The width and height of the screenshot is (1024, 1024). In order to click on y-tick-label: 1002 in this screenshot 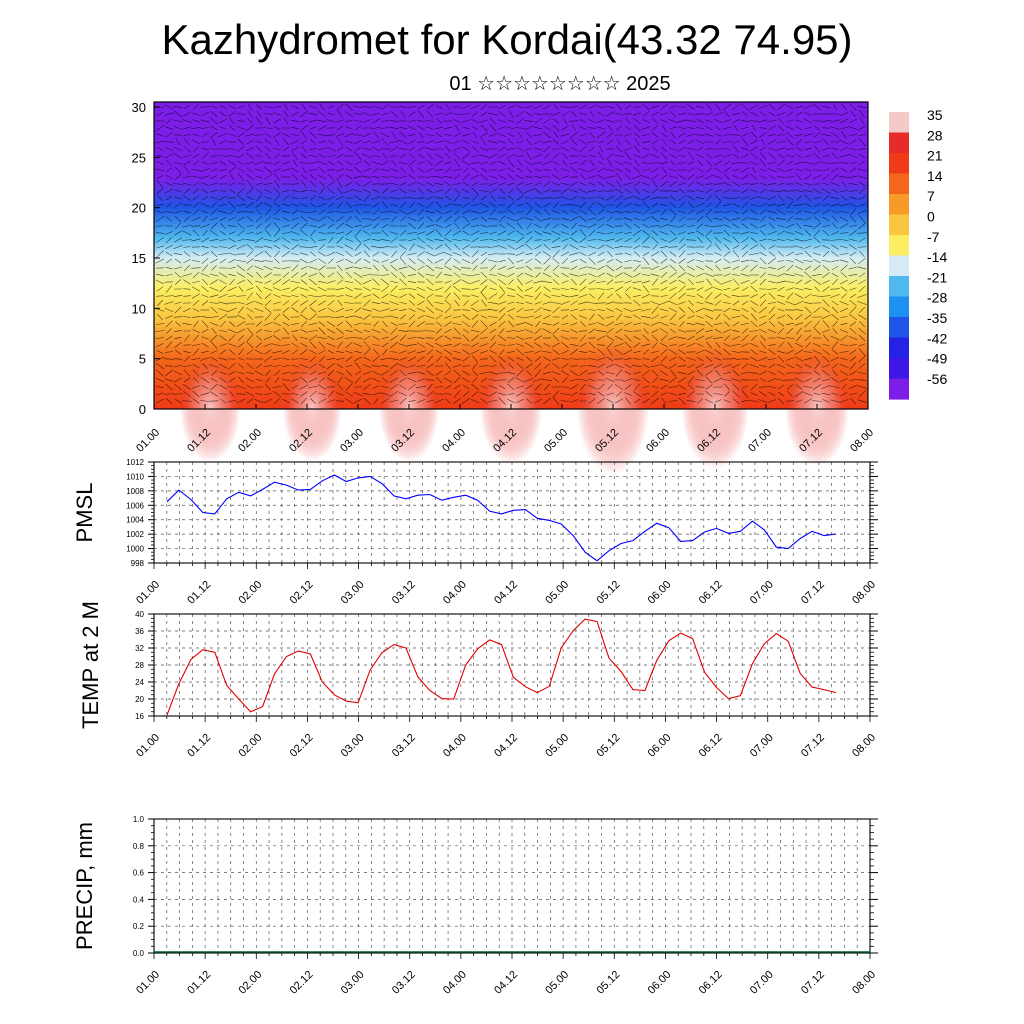, I will do `click(135, 534)`.